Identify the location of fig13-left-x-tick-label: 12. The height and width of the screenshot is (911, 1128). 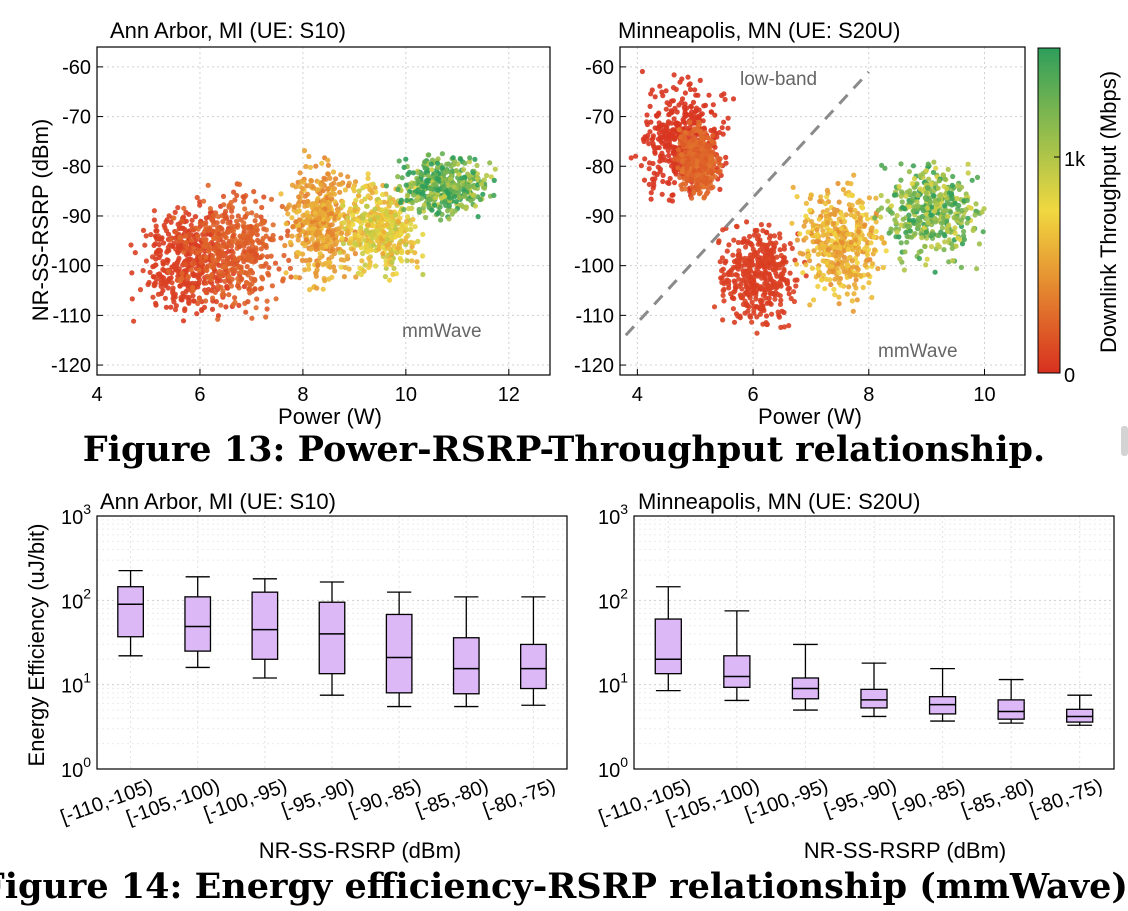
(509, 395).